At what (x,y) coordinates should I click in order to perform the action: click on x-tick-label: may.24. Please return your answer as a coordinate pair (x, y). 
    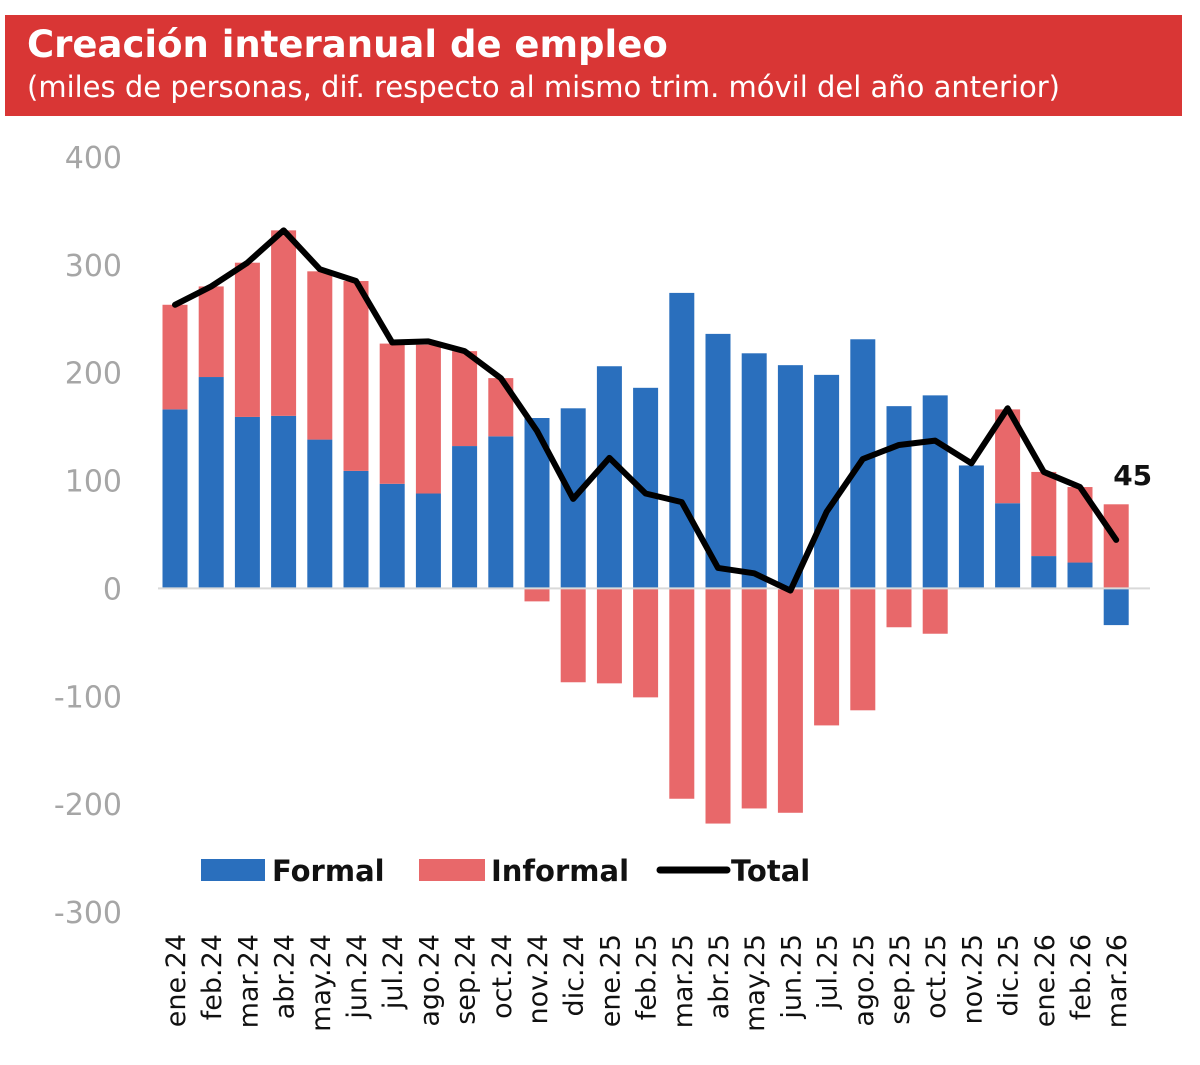
    Looking at the image, I should click on (321, 983).